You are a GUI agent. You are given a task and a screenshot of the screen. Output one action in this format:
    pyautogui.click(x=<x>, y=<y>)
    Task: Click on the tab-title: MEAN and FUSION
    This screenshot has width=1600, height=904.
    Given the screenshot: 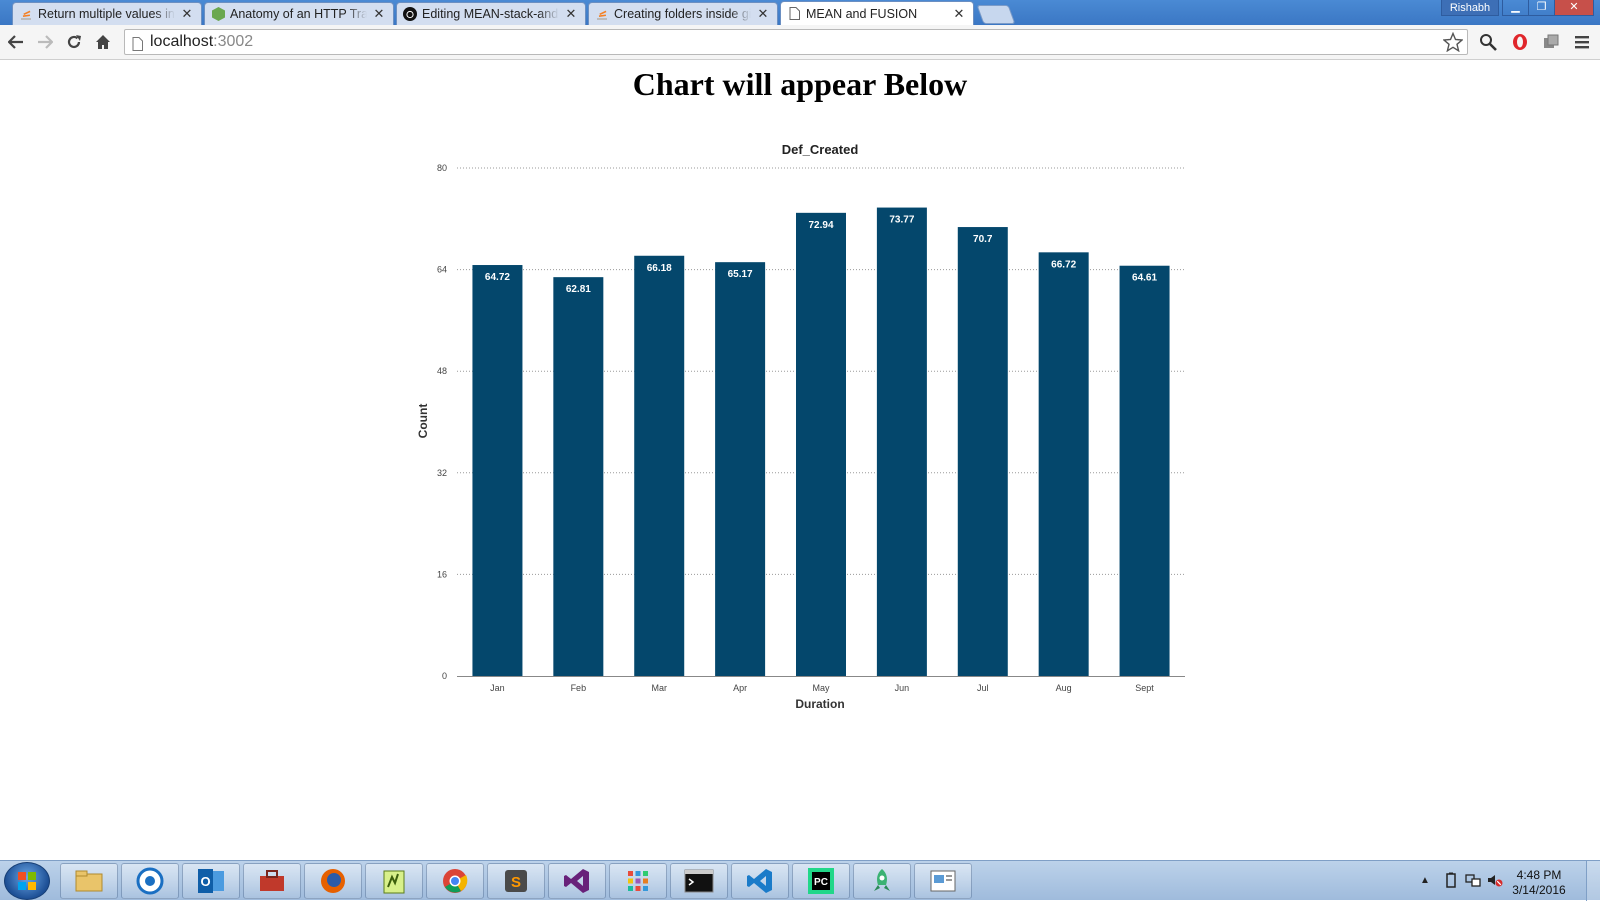 What is the action you would take?
    pyautogui.click(x=862, y=13)
    